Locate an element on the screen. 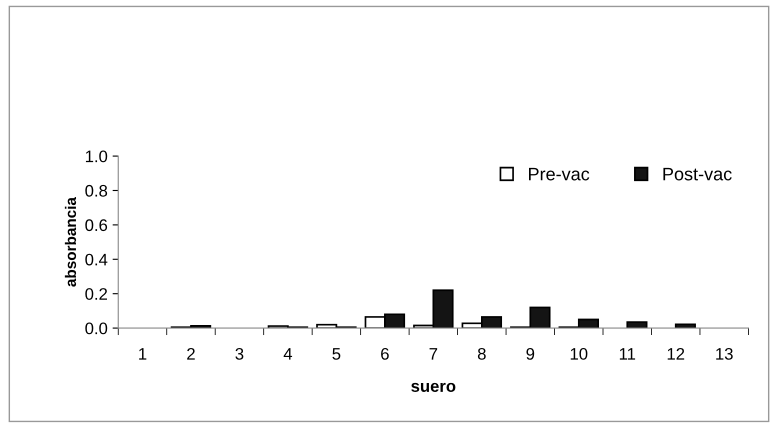 The width and height of the screenshot is (778, 430). x-tick-label: 3 is located at coordinates (239, 354).